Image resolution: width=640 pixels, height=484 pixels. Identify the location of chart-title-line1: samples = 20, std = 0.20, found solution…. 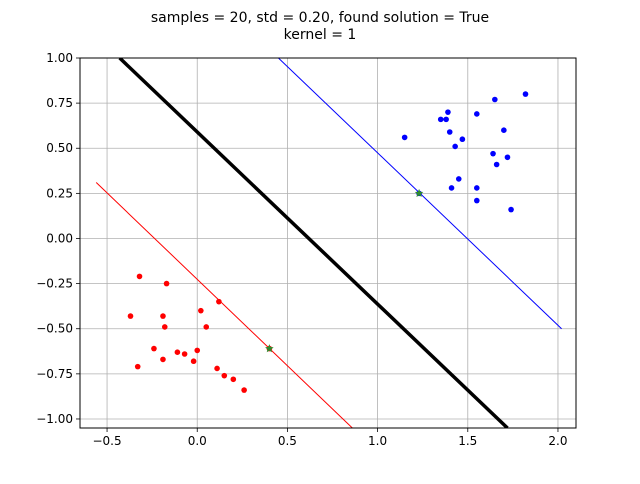
(320, 18).